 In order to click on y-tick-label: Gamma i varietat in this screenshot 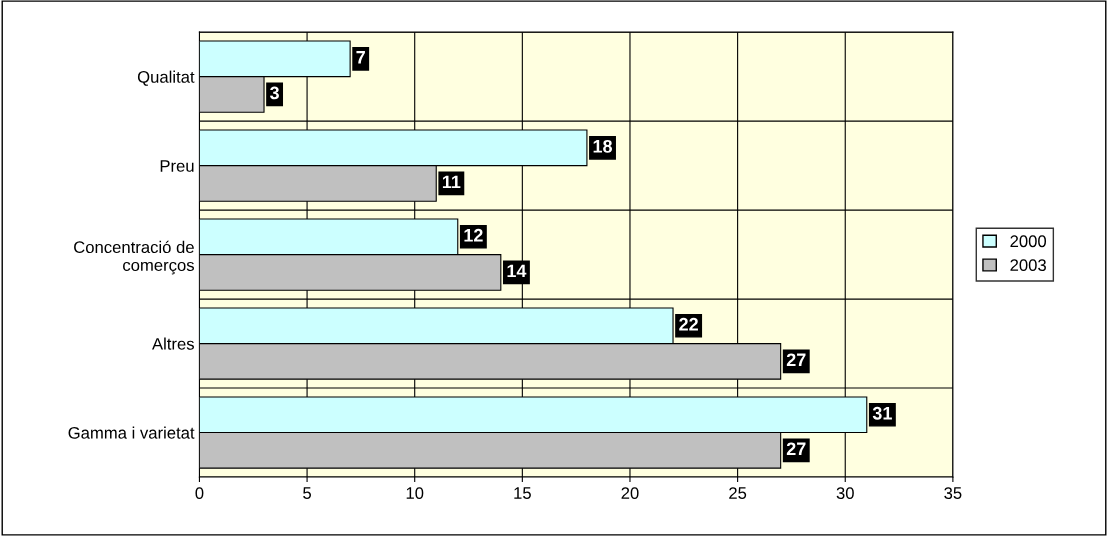, I will do `click(131, 432)`.